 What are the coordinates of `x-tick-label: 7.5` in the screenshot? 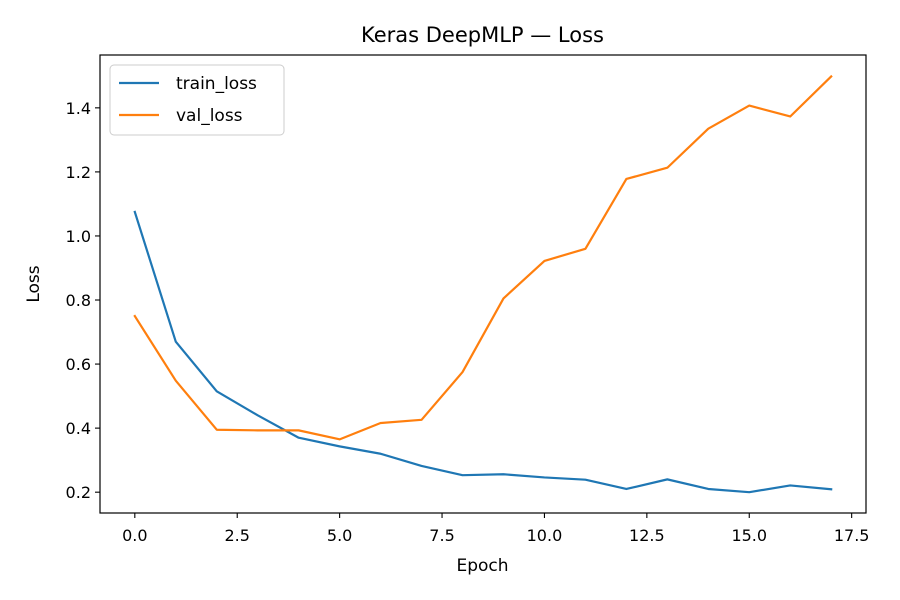 It's located at (441, 535).